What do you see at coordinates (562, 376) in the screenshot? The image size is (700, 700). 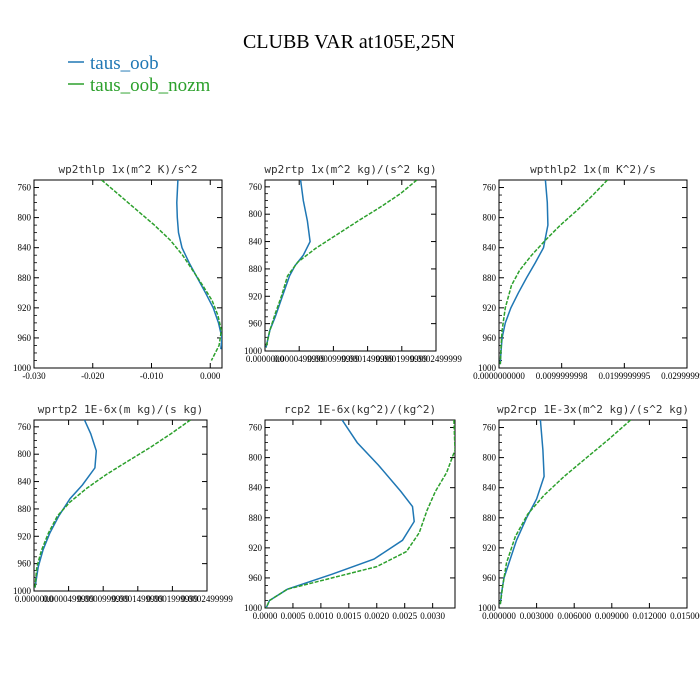 I see `x-tick-label: 0.0099999998` at bounding box center [562, 376].